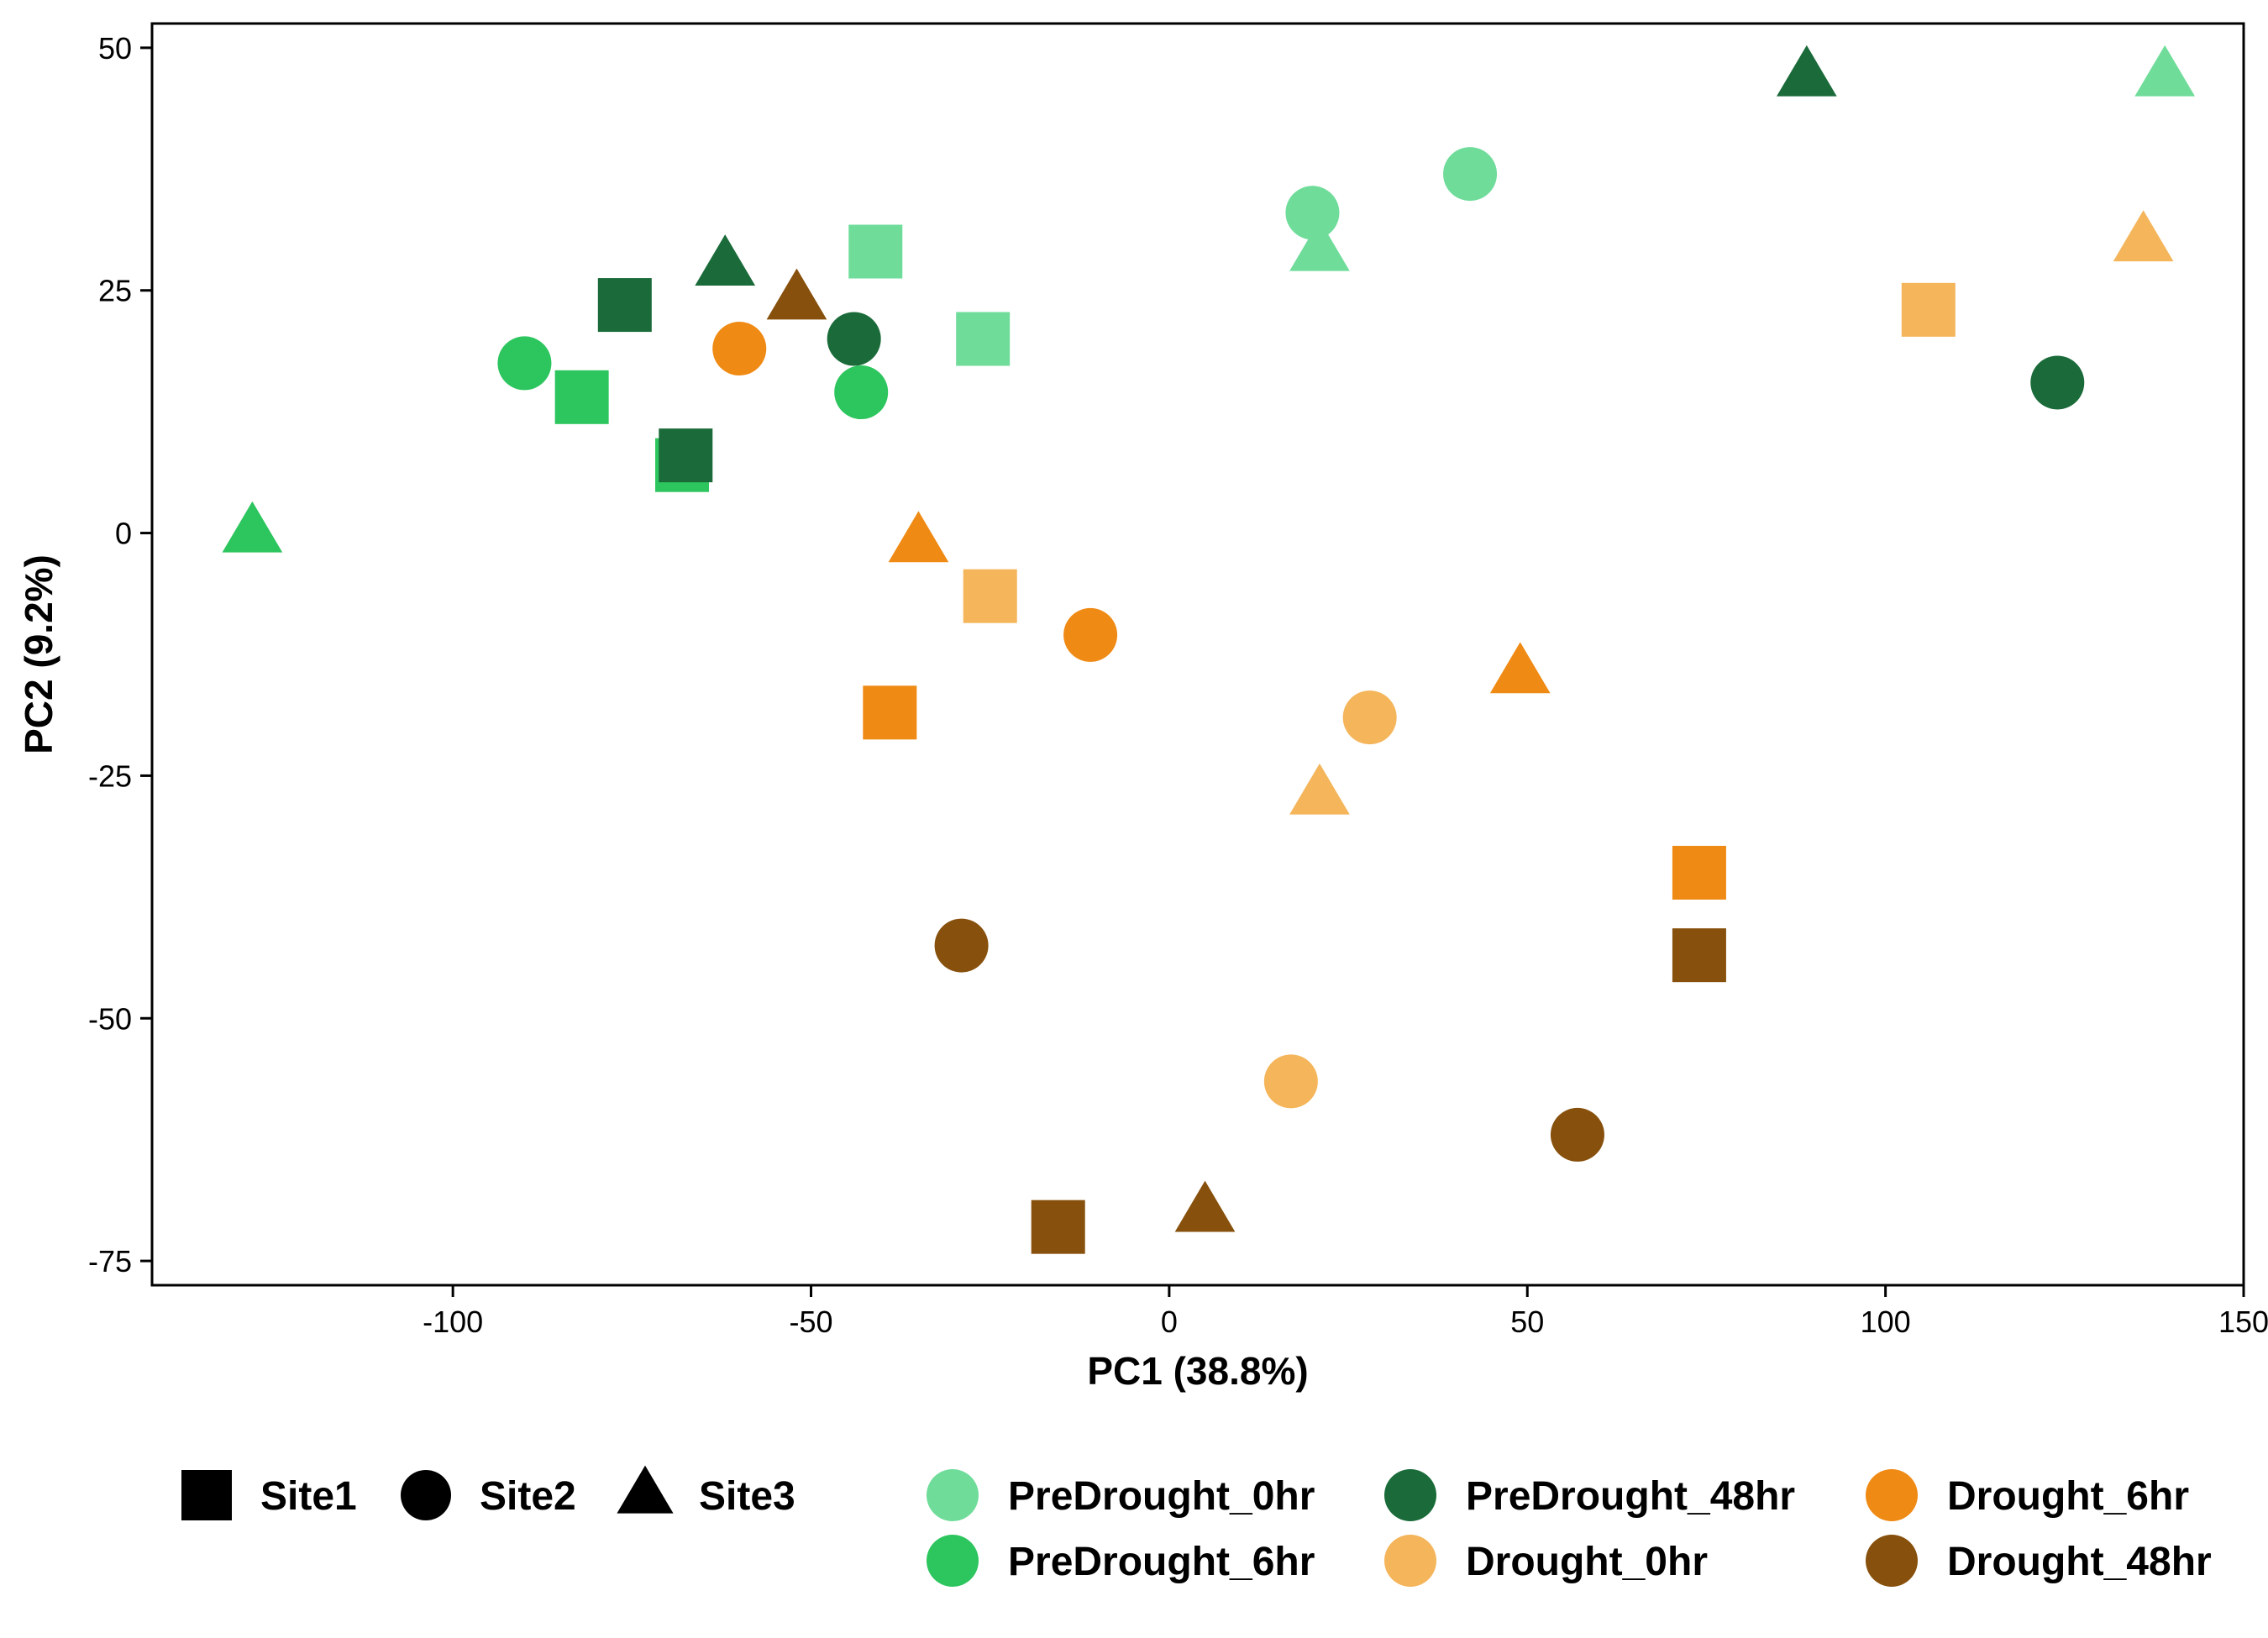  I want to click on y-tick-label: -25, so click(110, 776).